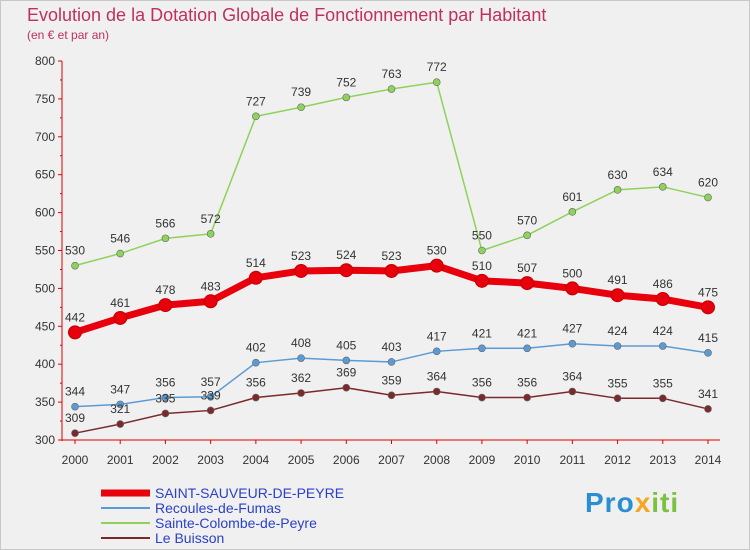 This screenshot has width=750, height=550. Describe the element at coordinates (75, 317) in the screenshot. I see `data-label: 442` at that location.